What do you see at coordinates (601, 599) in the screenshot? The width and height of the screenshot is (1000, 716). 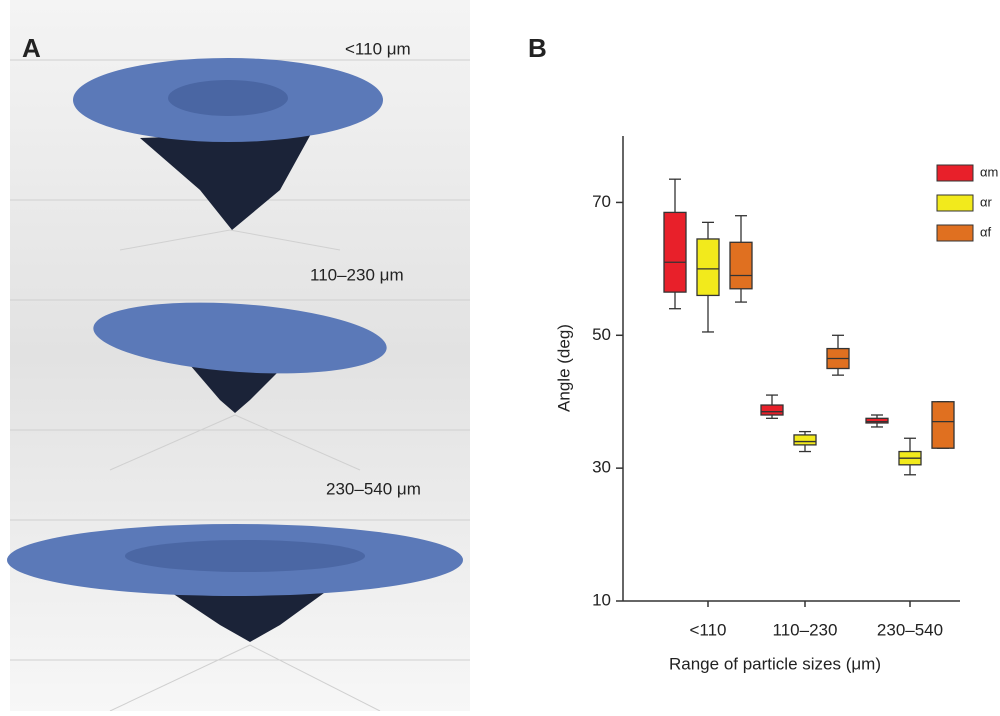 I see `y-tick-label: 10` at bounding box center [601, 599].